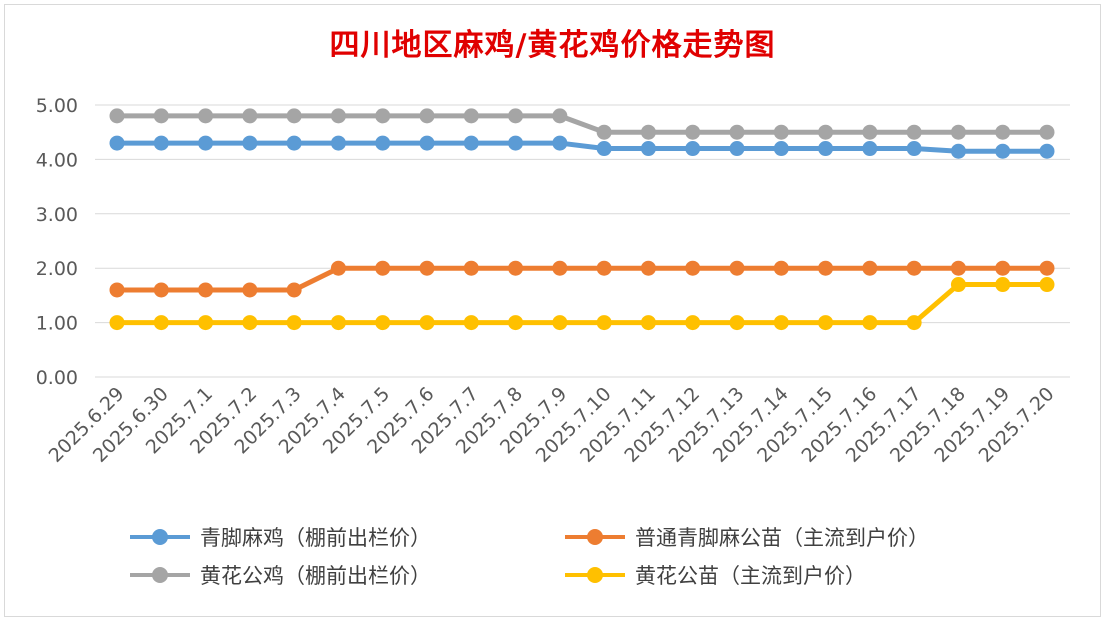  I want to click on y-axis-ticks: 0.00 1.00 2.00 3.00 4.00 5.00, so click(57, 242).